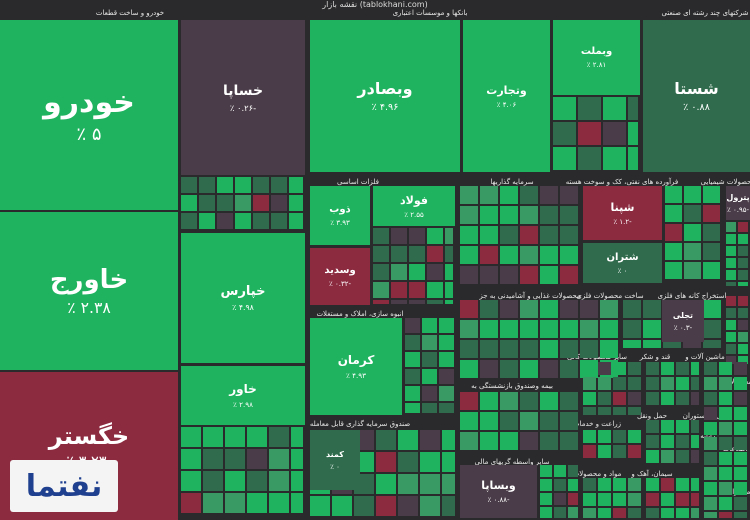 The width and height of the screenshot is (750, 520). Describe the element at coordinates (622, 213) in the screenshot. I see `stock-tile: شپنا -۱.۲ ٪` at that location.